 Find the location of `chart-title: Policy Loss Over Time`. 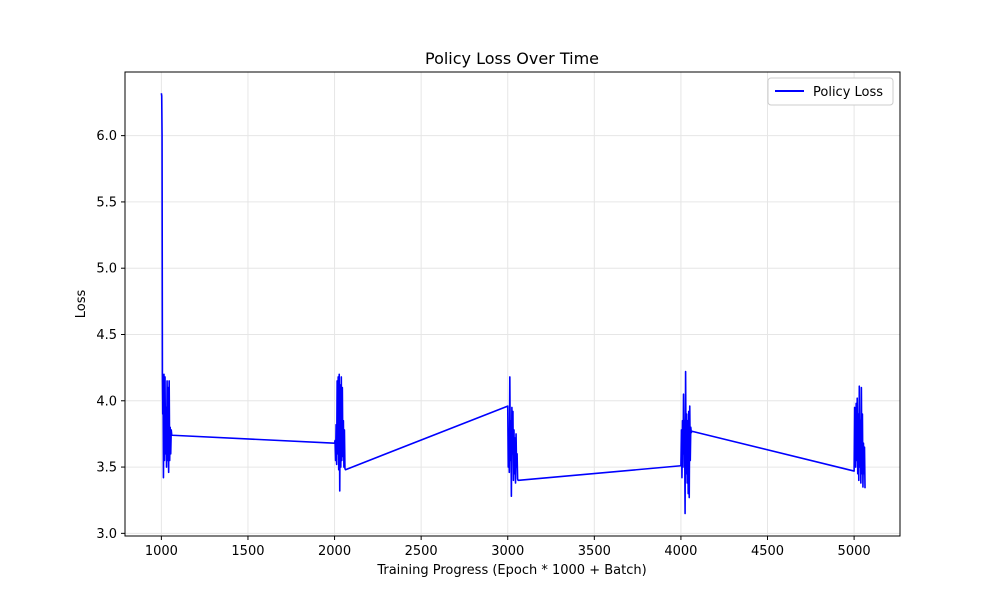

chart-title: Policy Loss Over Time is located at coordinates (512, 58).